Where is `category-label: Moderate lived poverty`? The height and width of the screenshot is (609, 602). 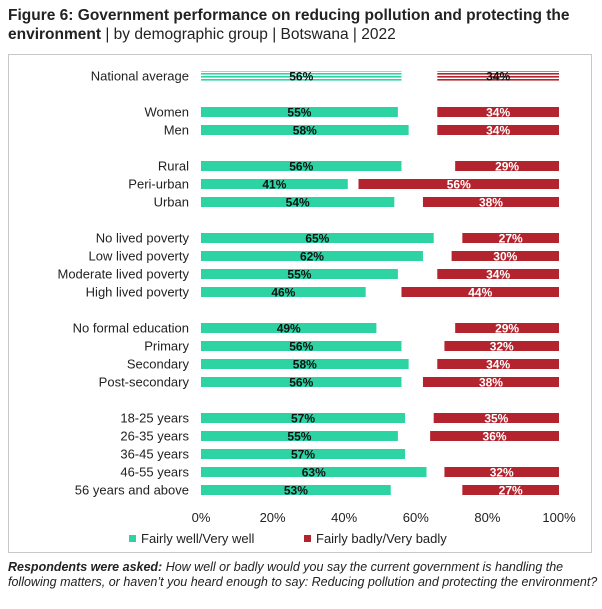
category-label: Moderate lived poverty is located at coordinates (123, 274).